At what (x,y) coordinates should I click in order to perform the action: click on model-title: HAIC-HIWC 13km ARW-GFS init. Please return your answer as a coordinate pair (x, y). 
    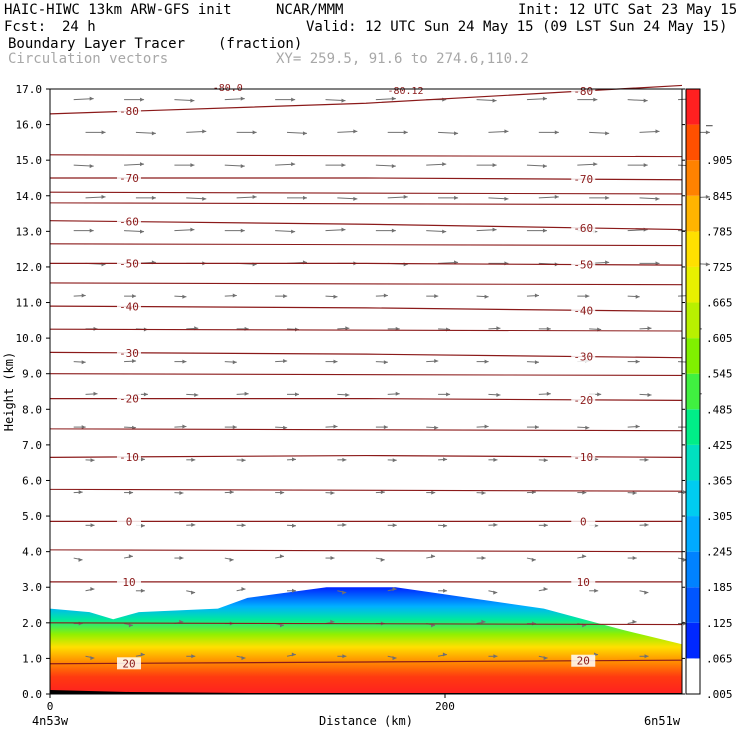
    Looking at the image, I should click on (118, 10).